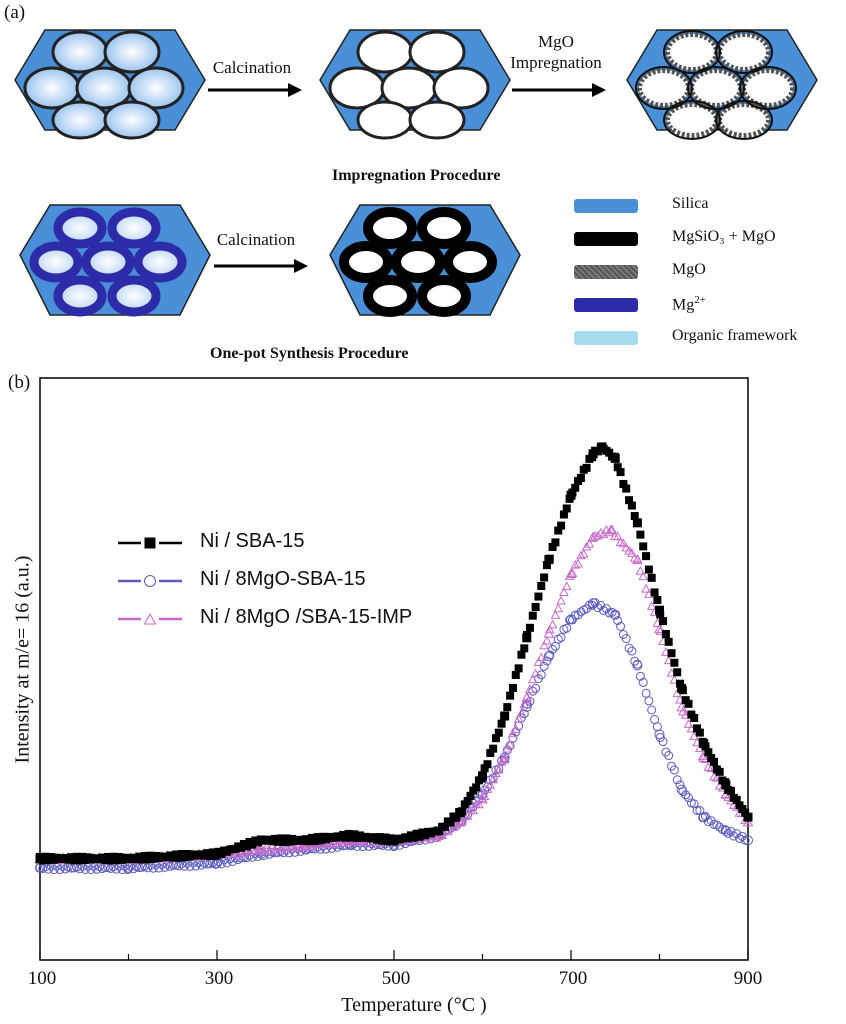  Describe the element at coordinates (309, 353) in the screenshot. I see `one-pot-procedure-title: One-pot Synthesis Procedure` at that location.